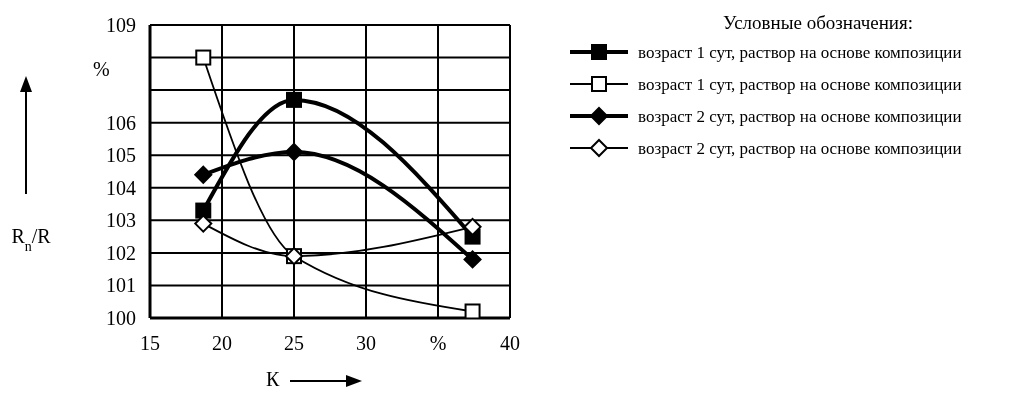 The width and height of the screenshot is (1015, 412). I want to click on x-tick-label: 40, so click(510, 343).